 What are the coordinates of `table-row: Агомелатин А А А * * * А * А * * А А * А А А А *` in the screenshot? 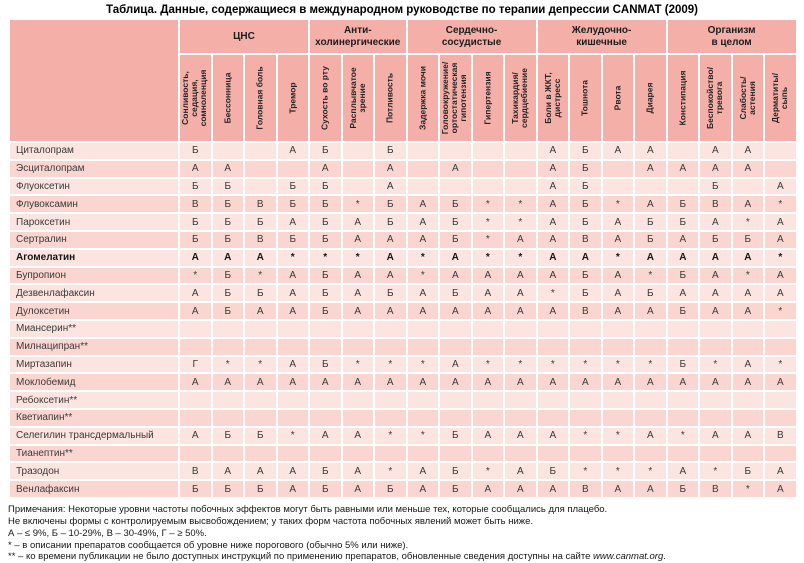 It's located at (403, 257).